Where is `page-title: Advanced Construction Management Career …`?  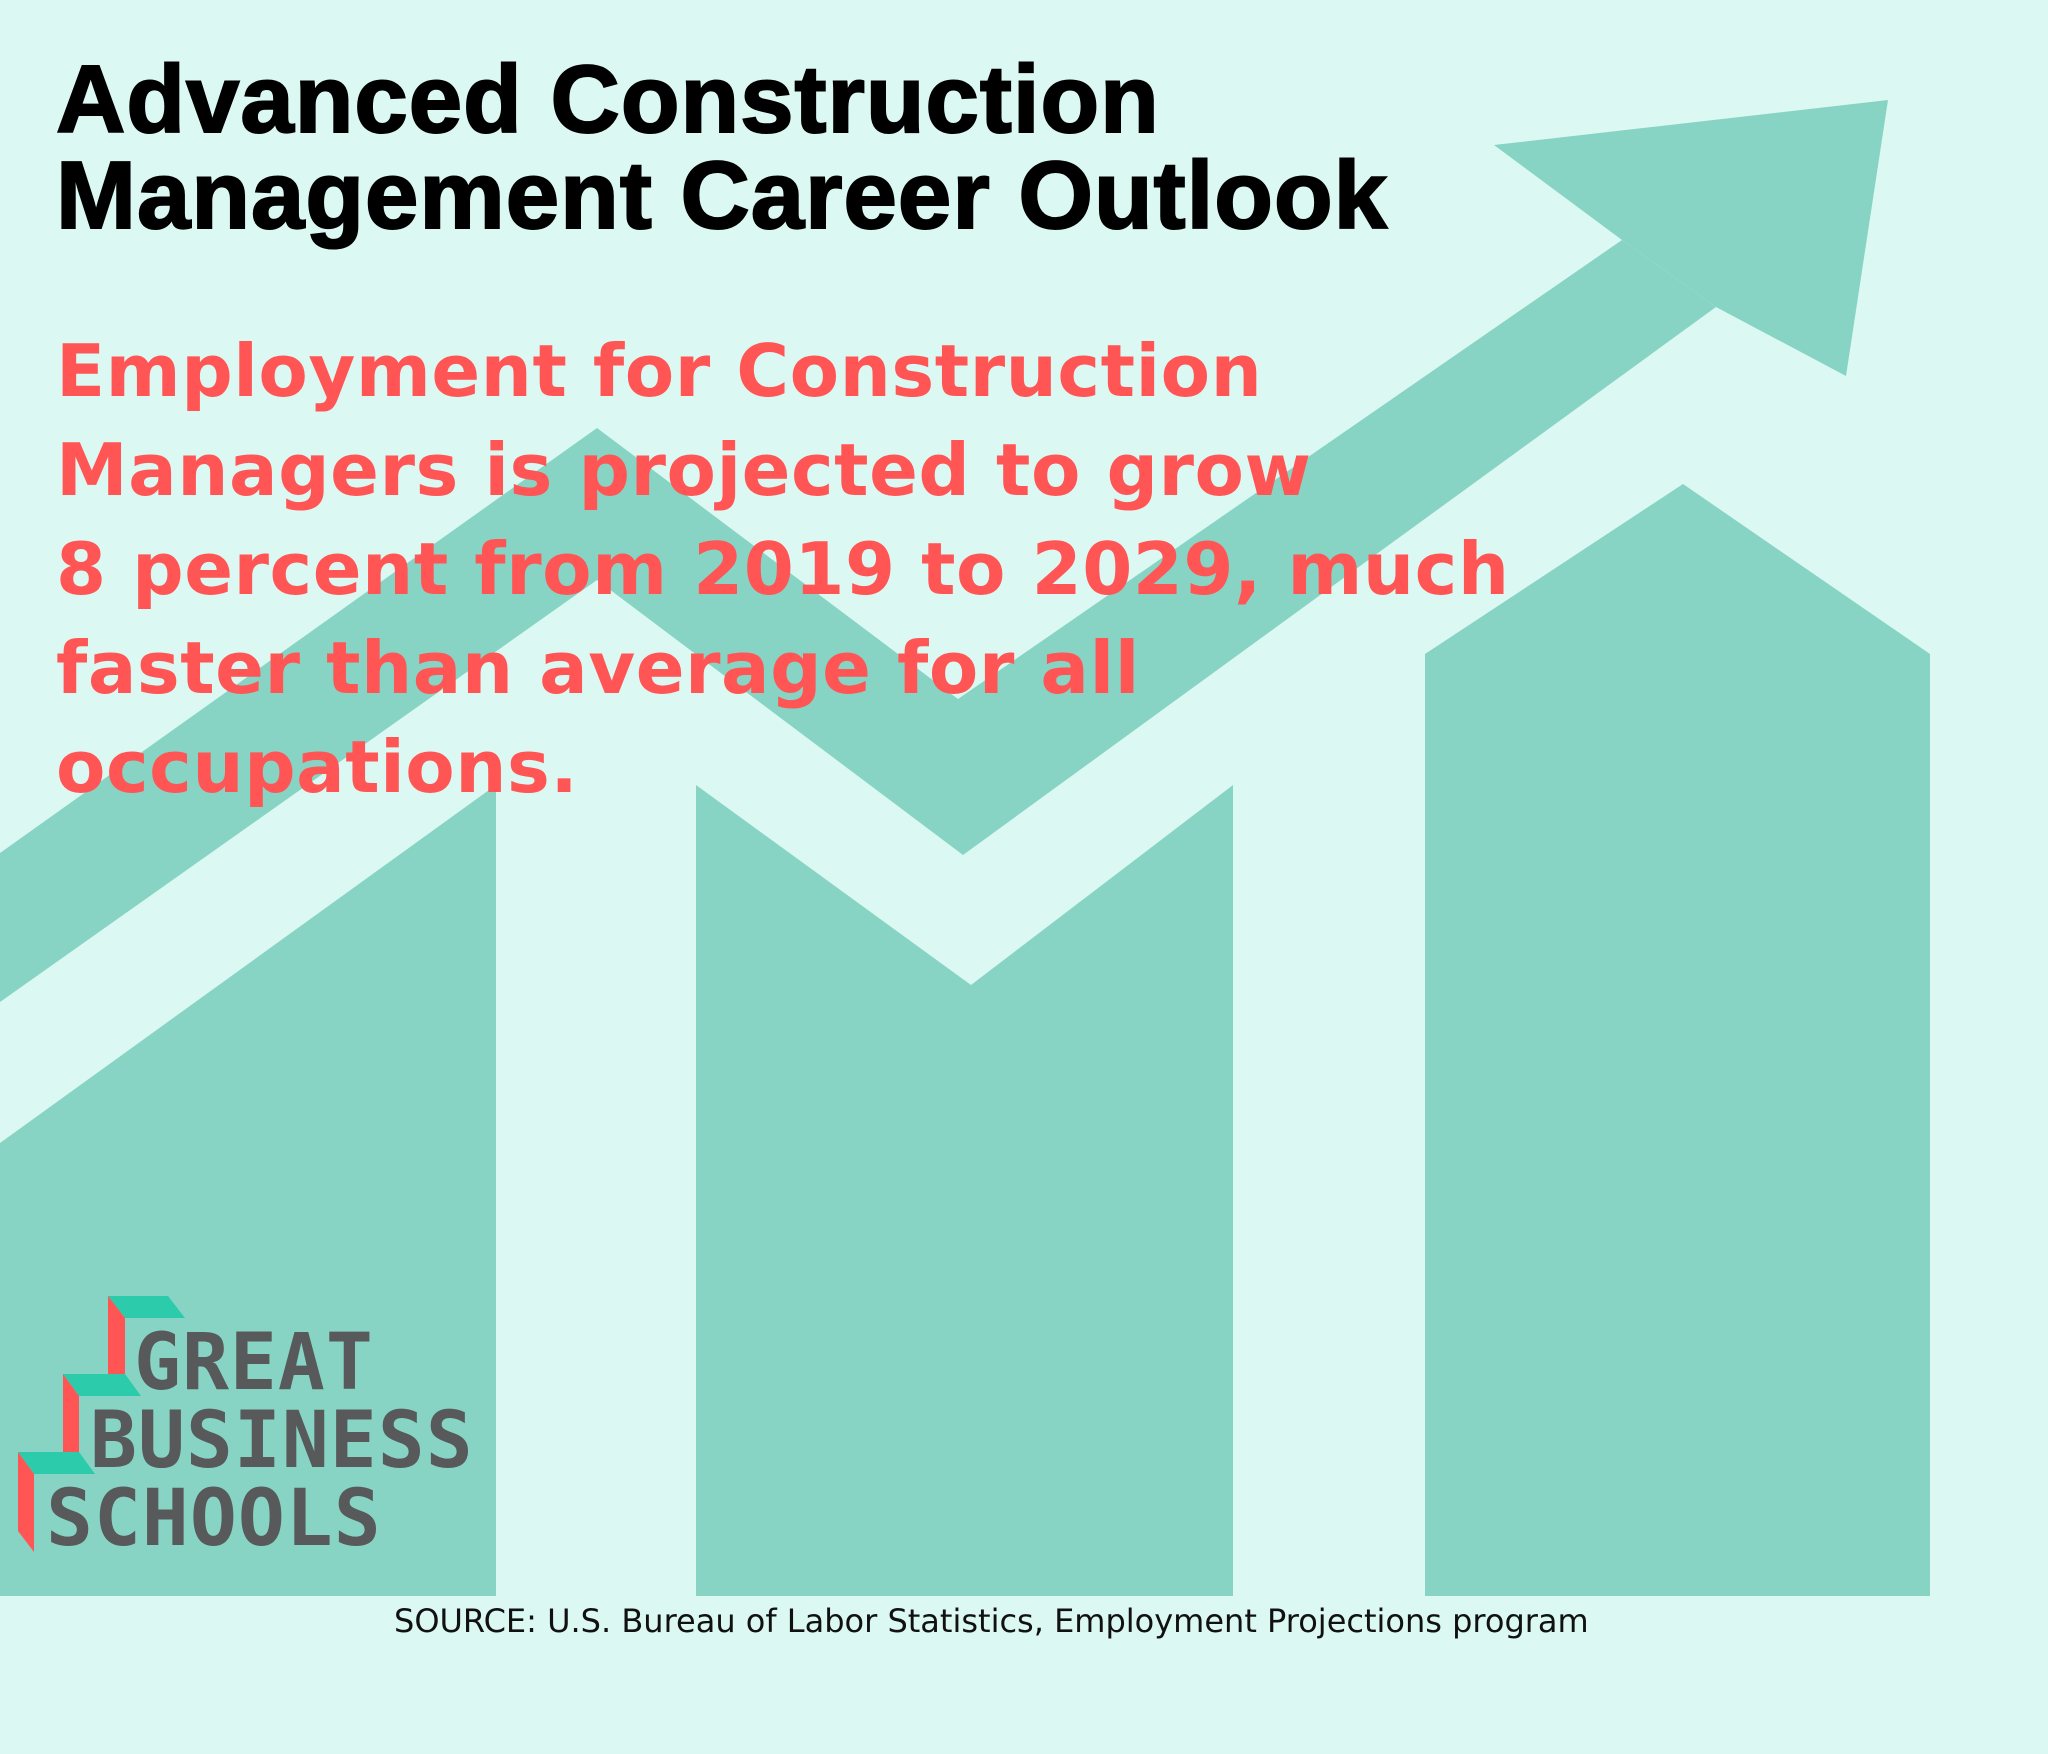 page-title: Advanced Construction Management Career … is located at coordinates (721, 147).